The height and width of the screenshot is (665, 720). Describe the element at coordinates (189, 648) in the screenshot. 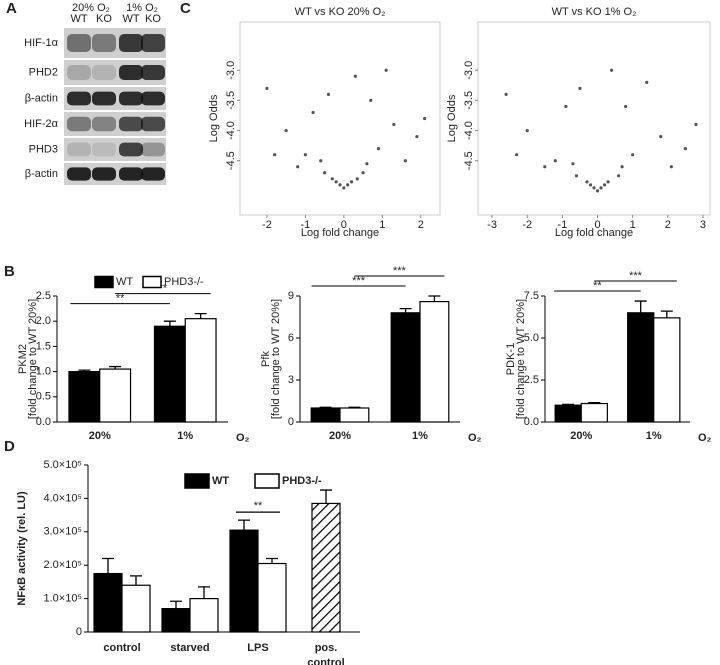

I see `x-tick-label: starved` at that location.